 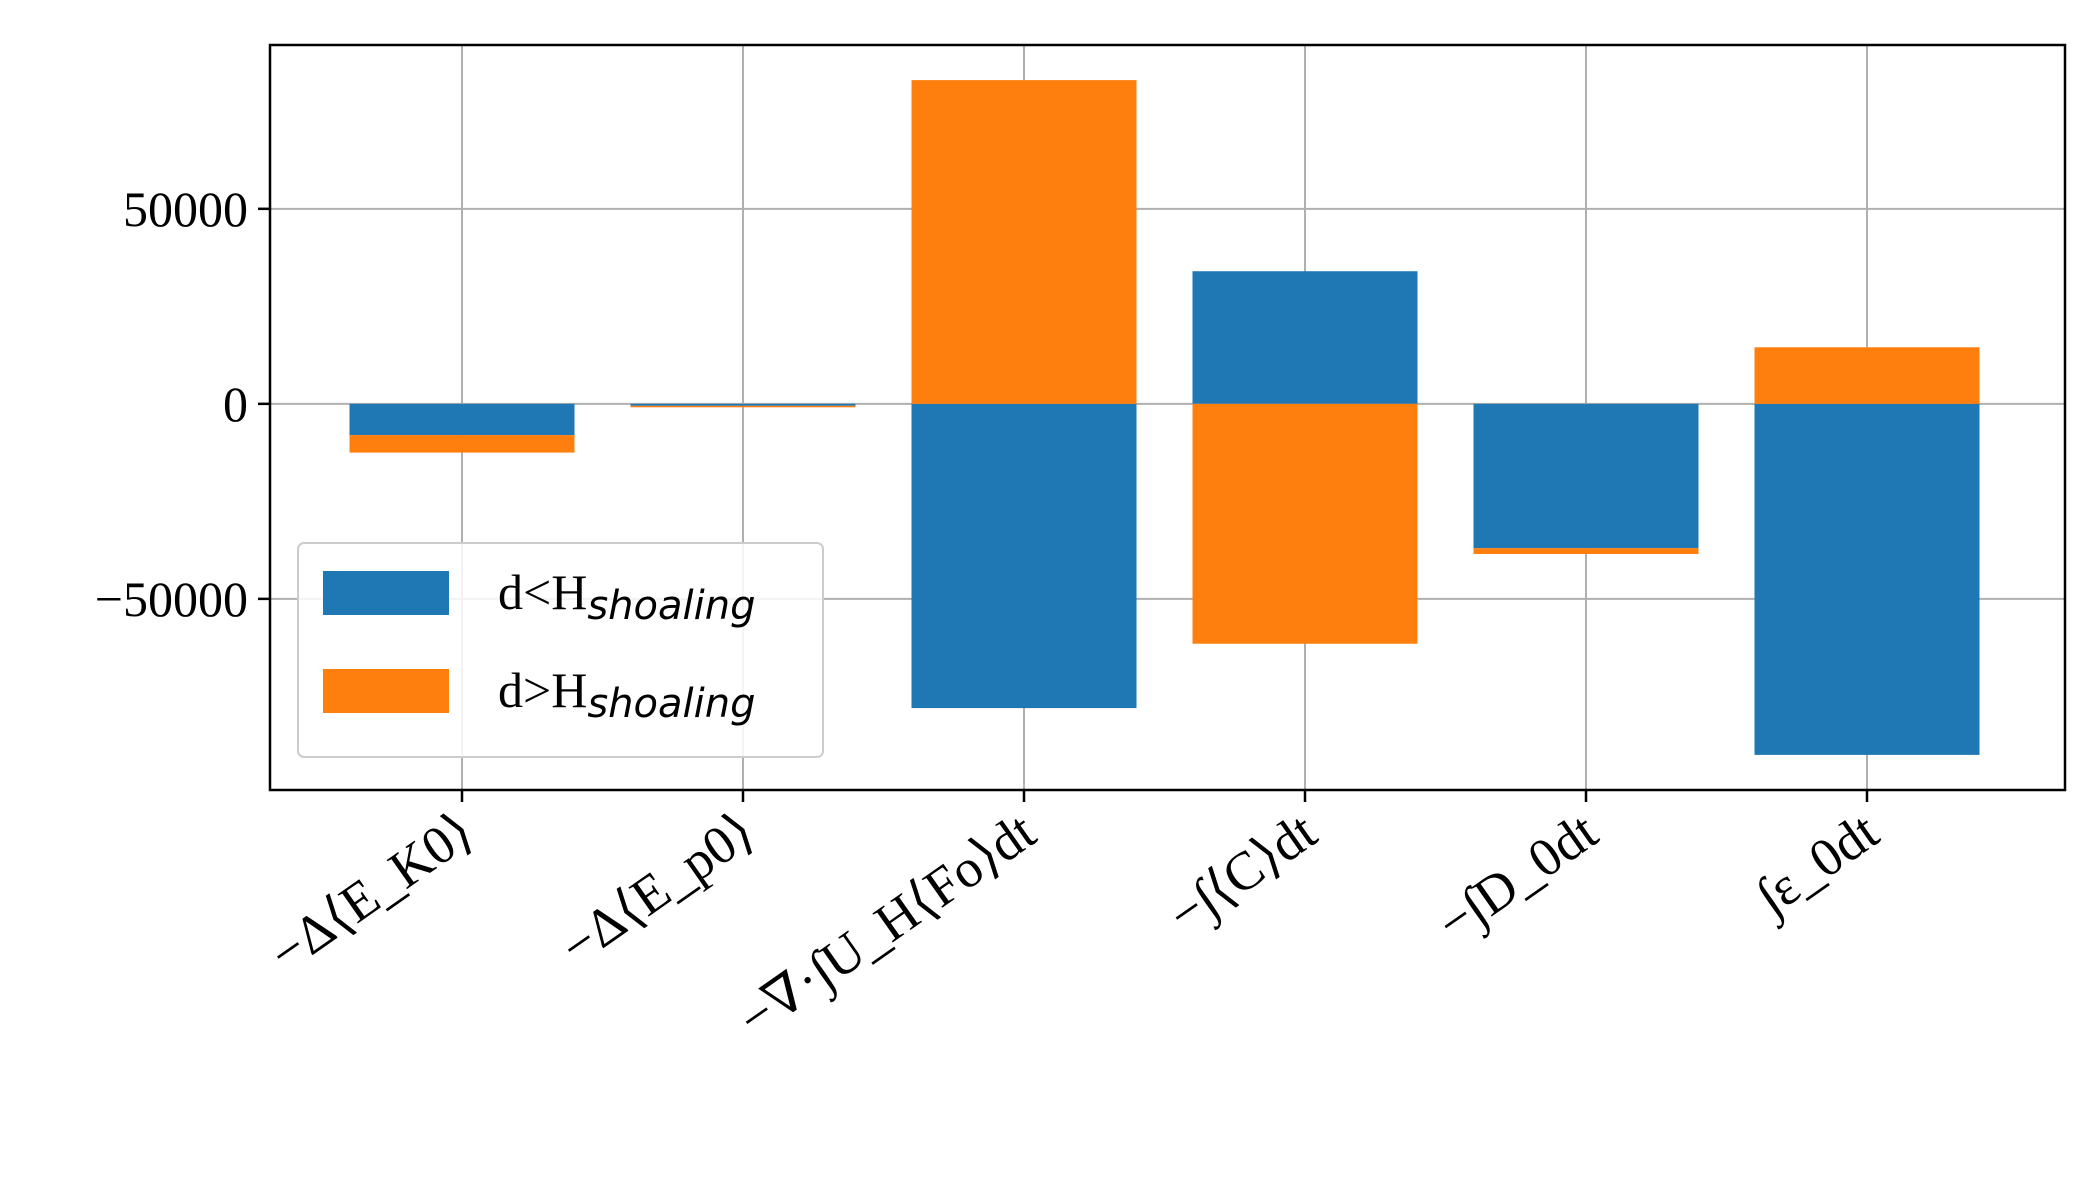 I want to click on x-tick-label: −∇·∫U_H⟨Fo⟩dt, so click(x=887, y=926).